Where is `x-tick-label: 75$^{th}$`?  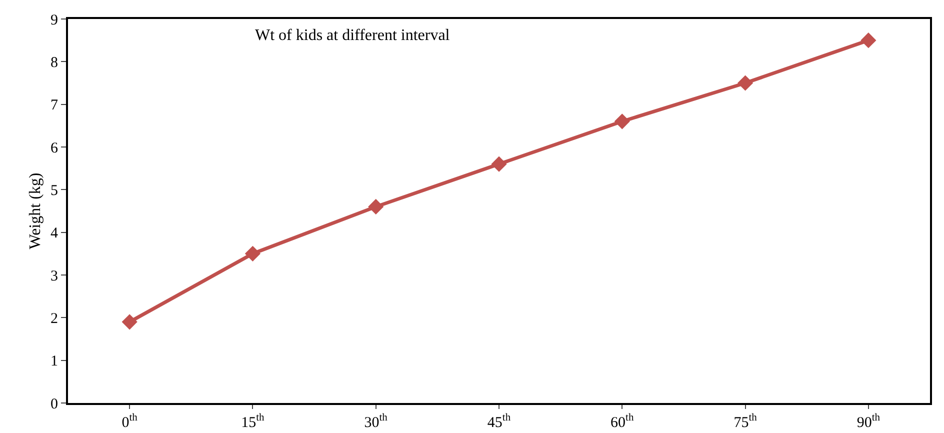
x-tick-label: 75$^{th}$ is located at coordinates (746, 421).